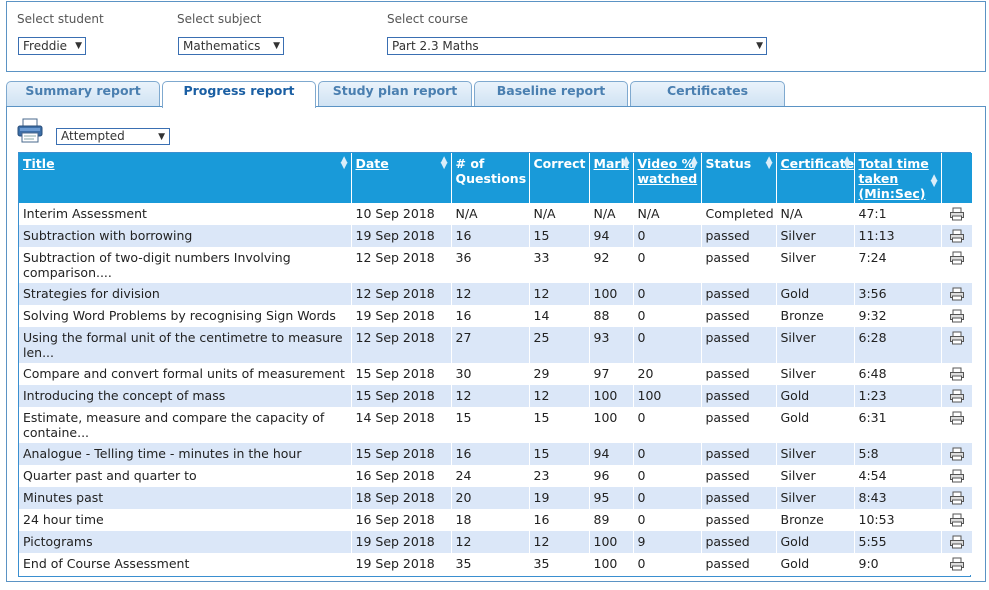 The width and height of the screenshot is (989, 590). I want to click on cell-time: 9:32, so click(898, 316).